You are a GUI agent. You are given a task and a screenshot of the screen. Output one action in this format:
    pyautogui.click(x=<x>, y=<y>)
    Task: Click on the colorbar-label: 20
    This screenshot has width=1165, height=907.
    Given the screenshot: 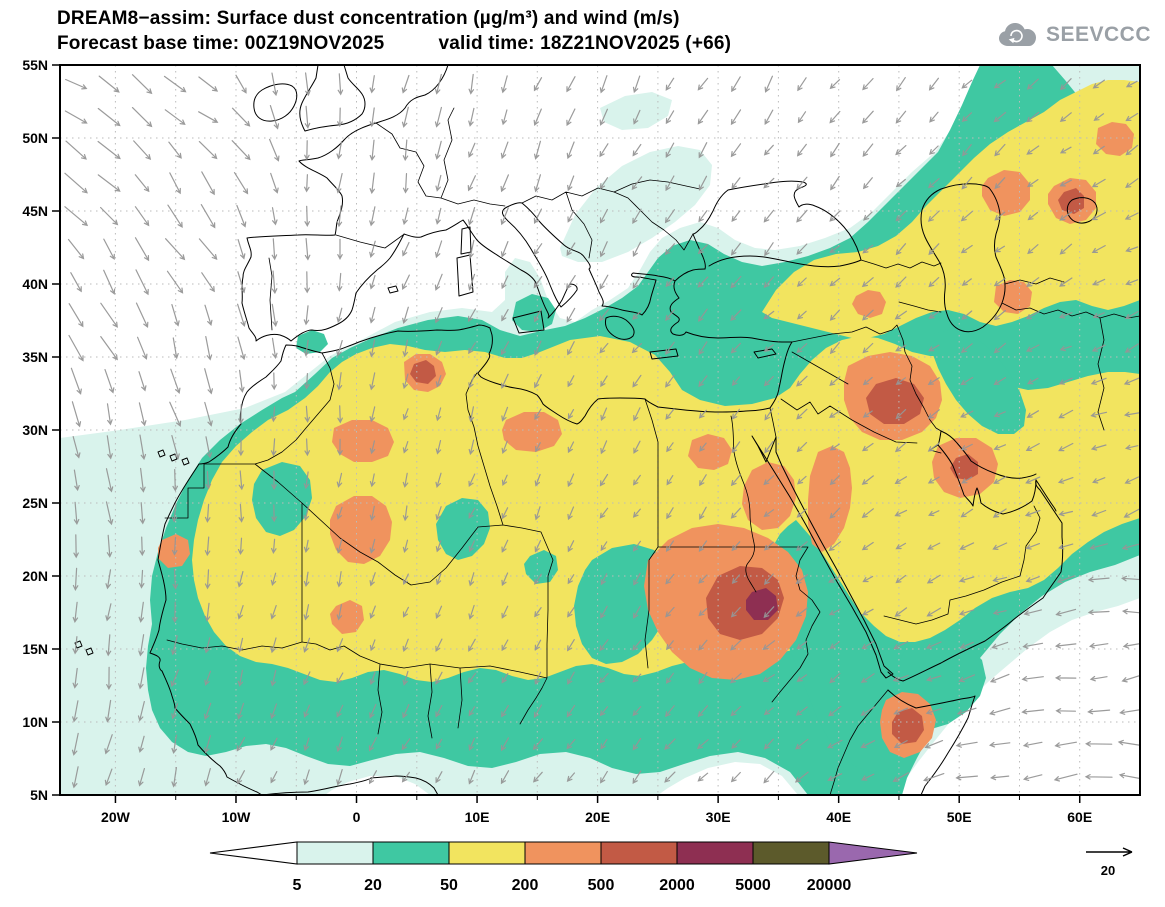 What is the action you would take?
    pyautogui.click(x=373, y=885)
    